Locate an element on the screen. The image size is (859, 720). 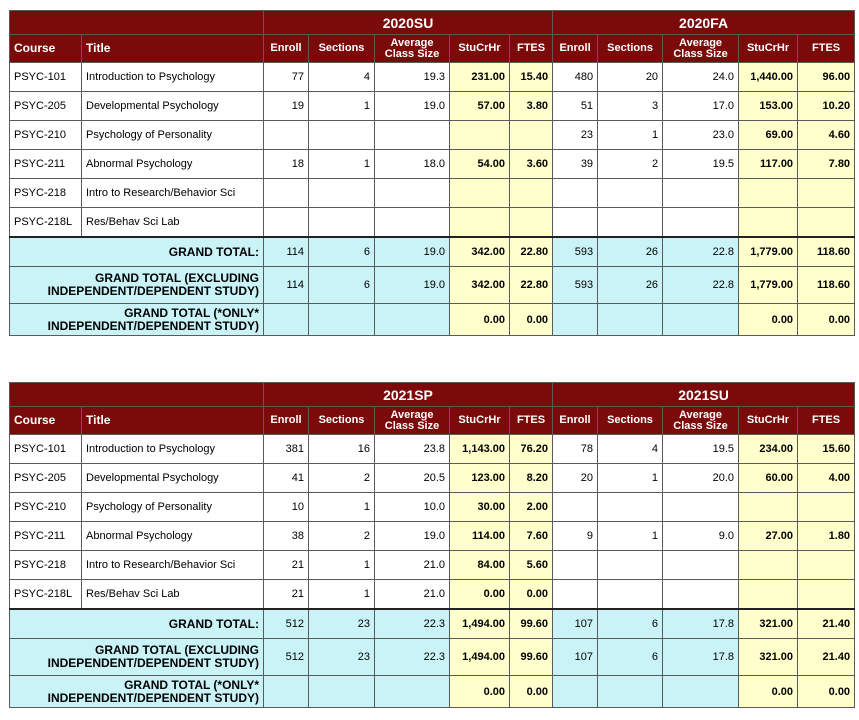
avg-class-size-cell: 17.0 is located at coordinates (701, 106).